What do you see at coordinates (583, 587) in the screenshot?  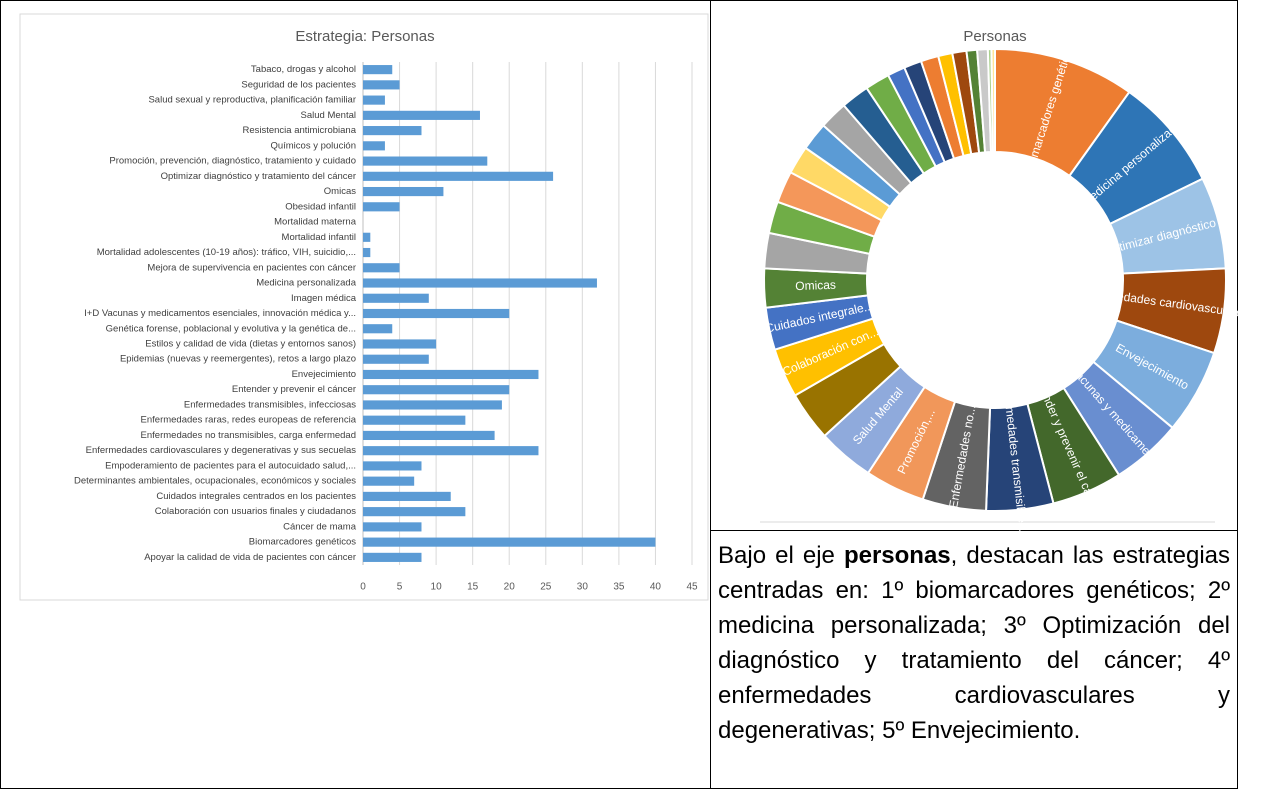 I see `x-tick-label: 30` at bounding box center [583, 587].